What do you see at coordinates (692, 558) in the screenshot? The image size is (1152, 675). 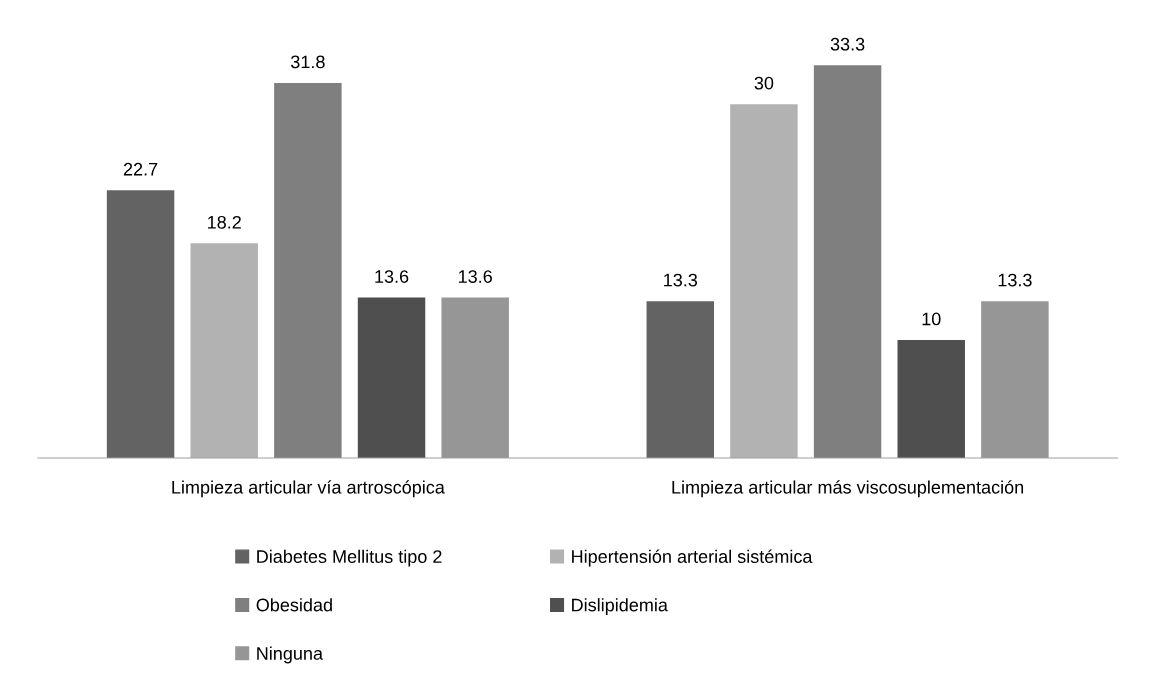 I see `legend-label: Hipertensión arterial sistémica` at bounding box center [692, 558].